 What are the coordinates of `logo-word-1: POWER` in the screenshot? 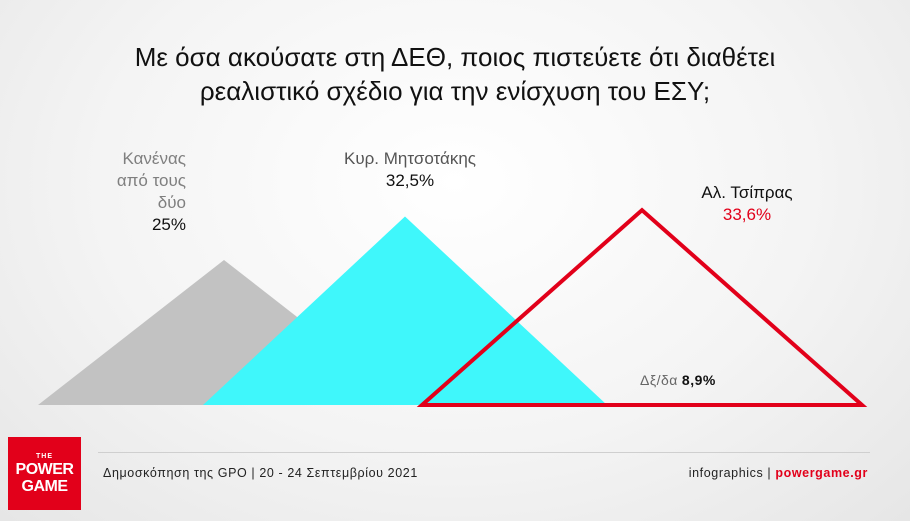 It's located at (44, 469).